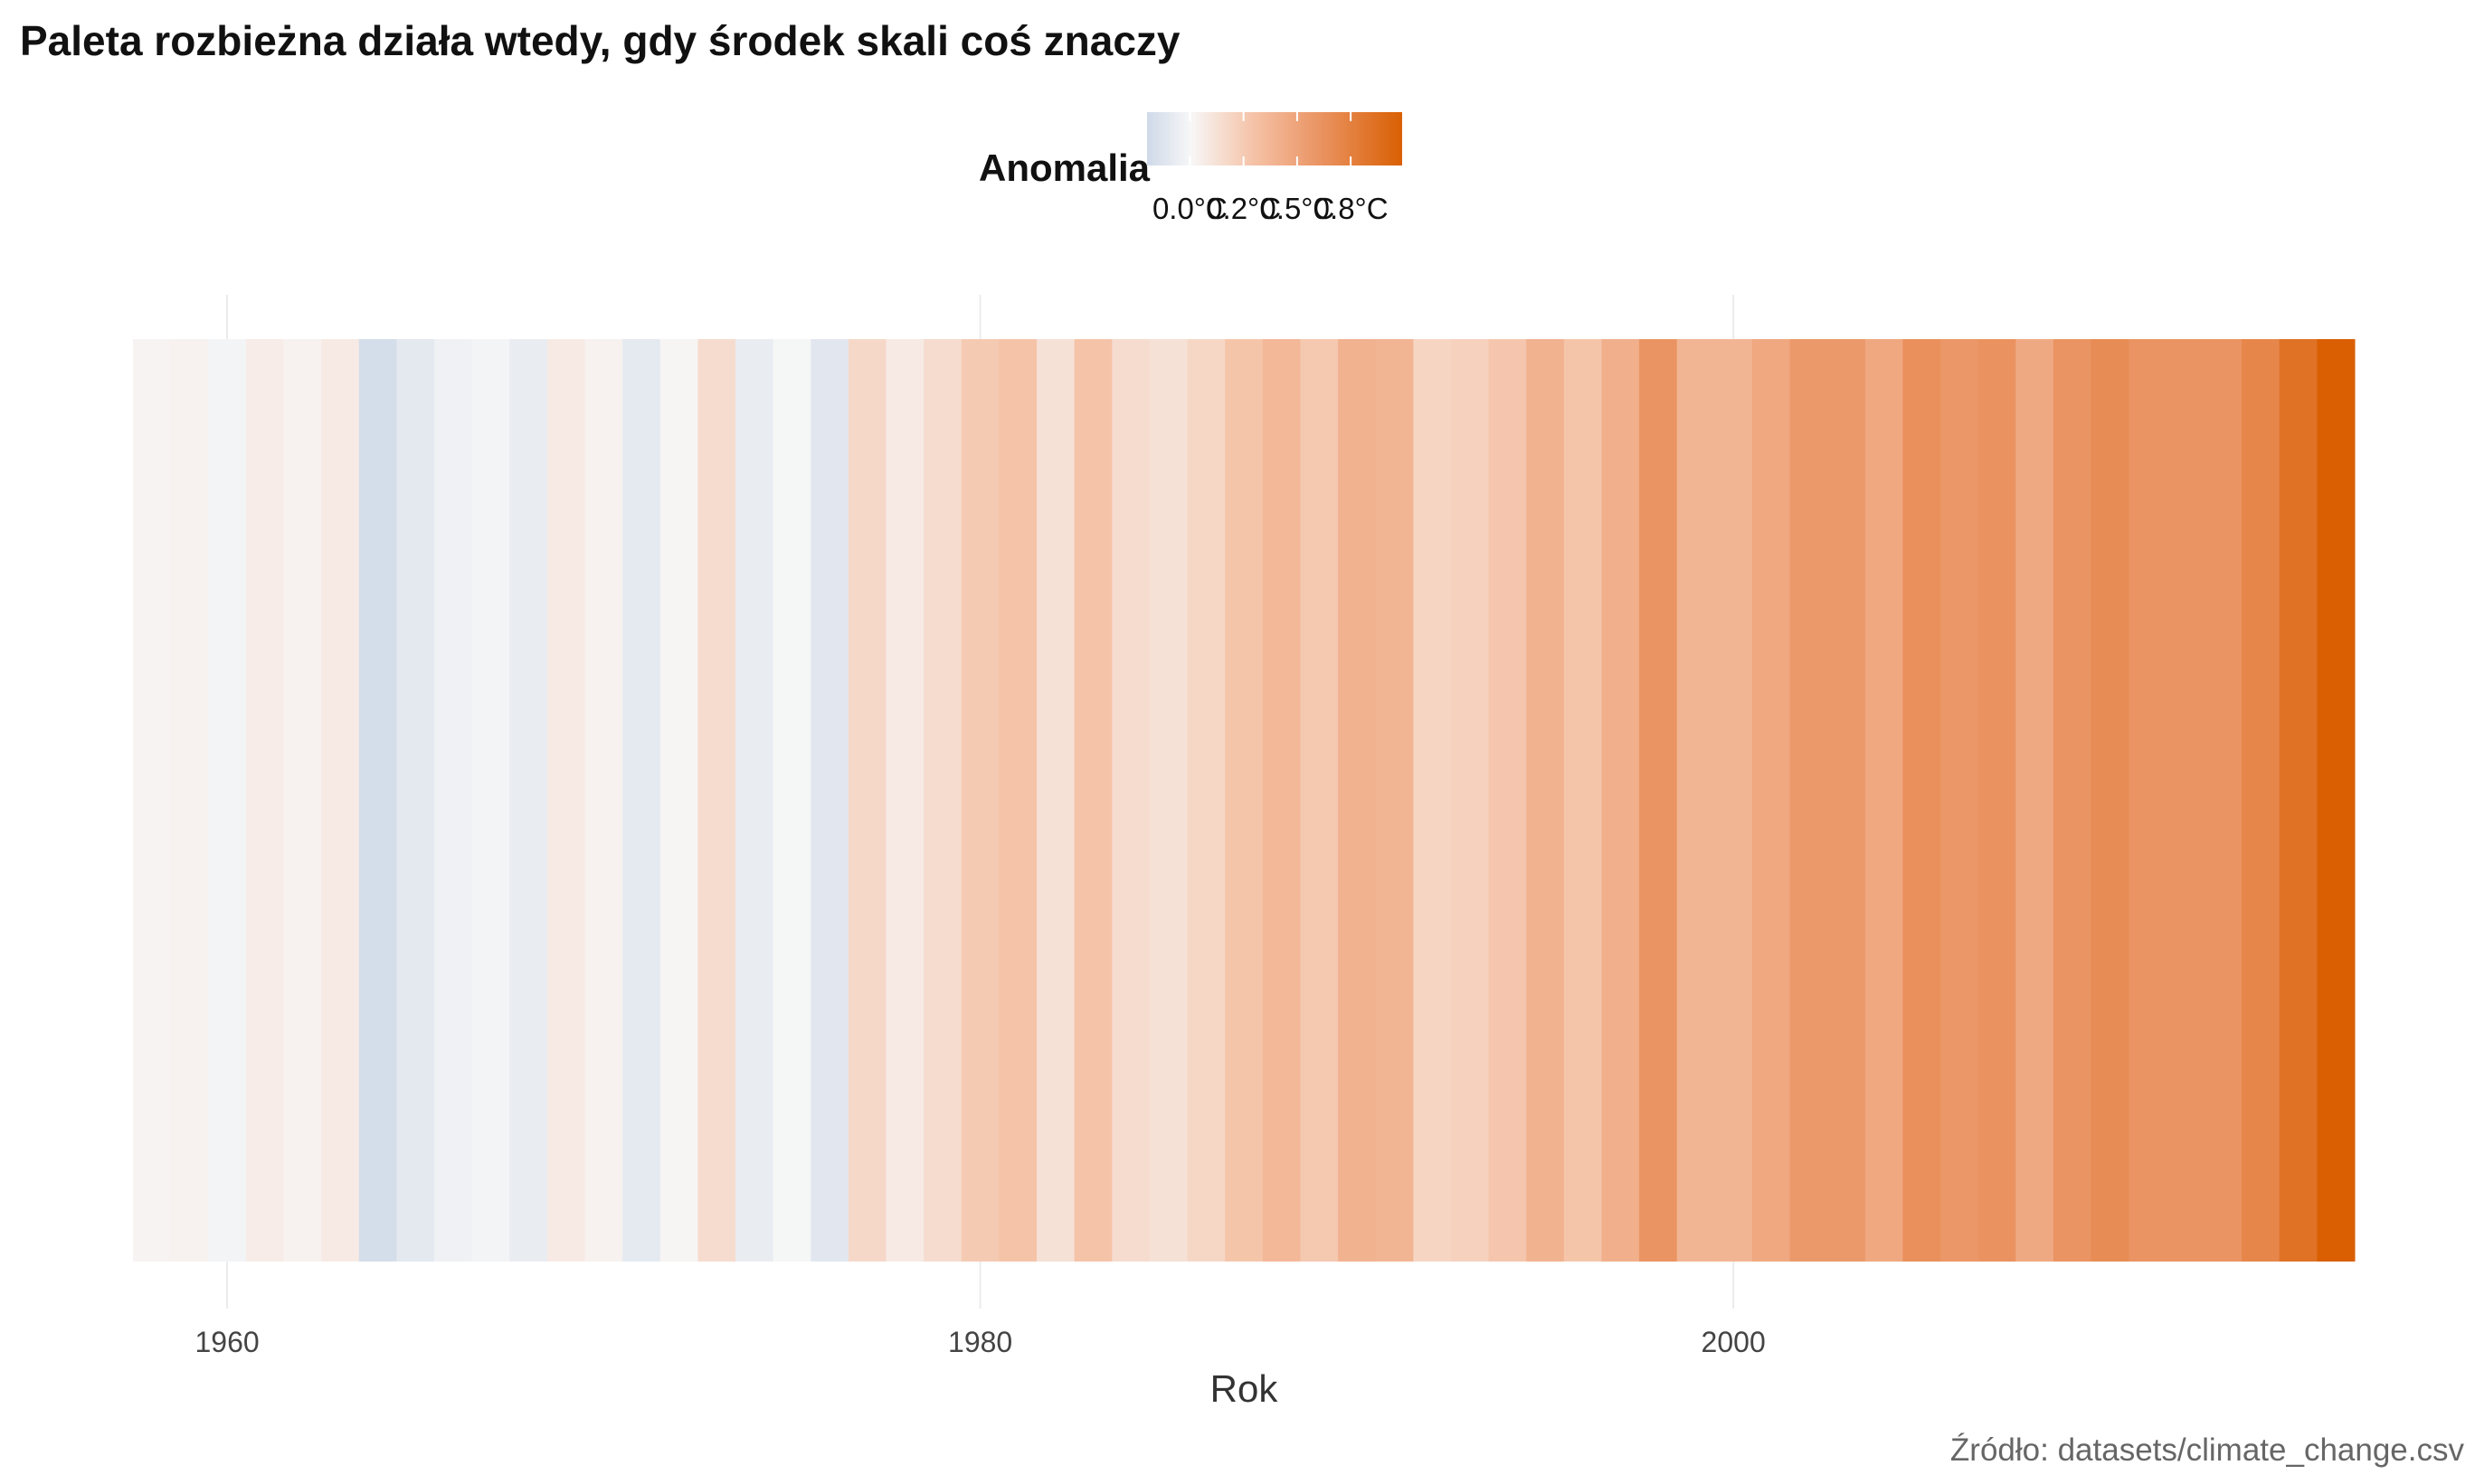 The height and width of the screenshot is (1484, 2475). I want to click on stripe-2009, so click(2072, 800).